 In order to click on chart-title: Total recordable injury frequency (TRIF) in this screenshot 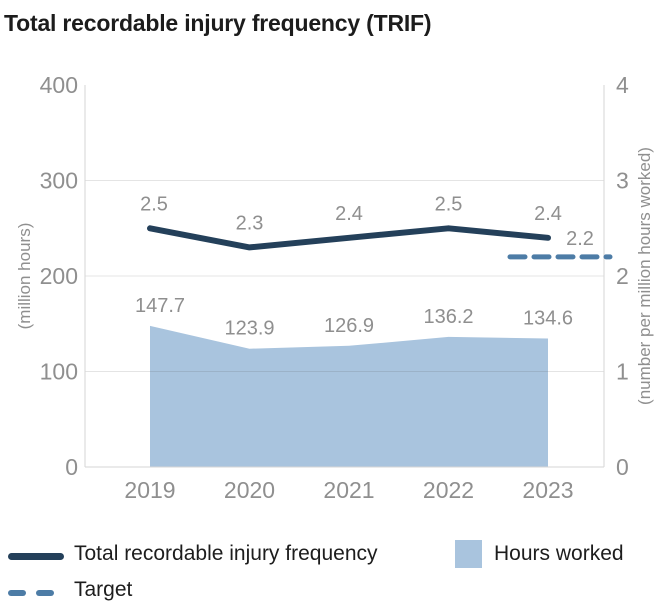, I will do `click(218, 23)`.